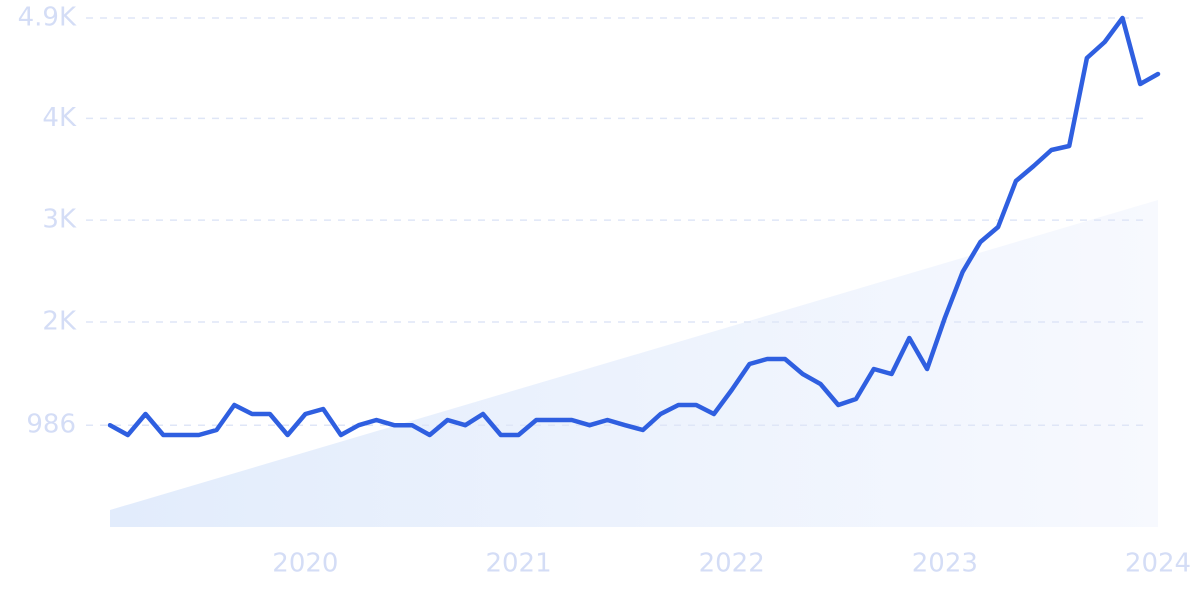 This screenshot has width=1200, height=599. I want to click on y-tick-label: 4.9K, so click(47, 18).